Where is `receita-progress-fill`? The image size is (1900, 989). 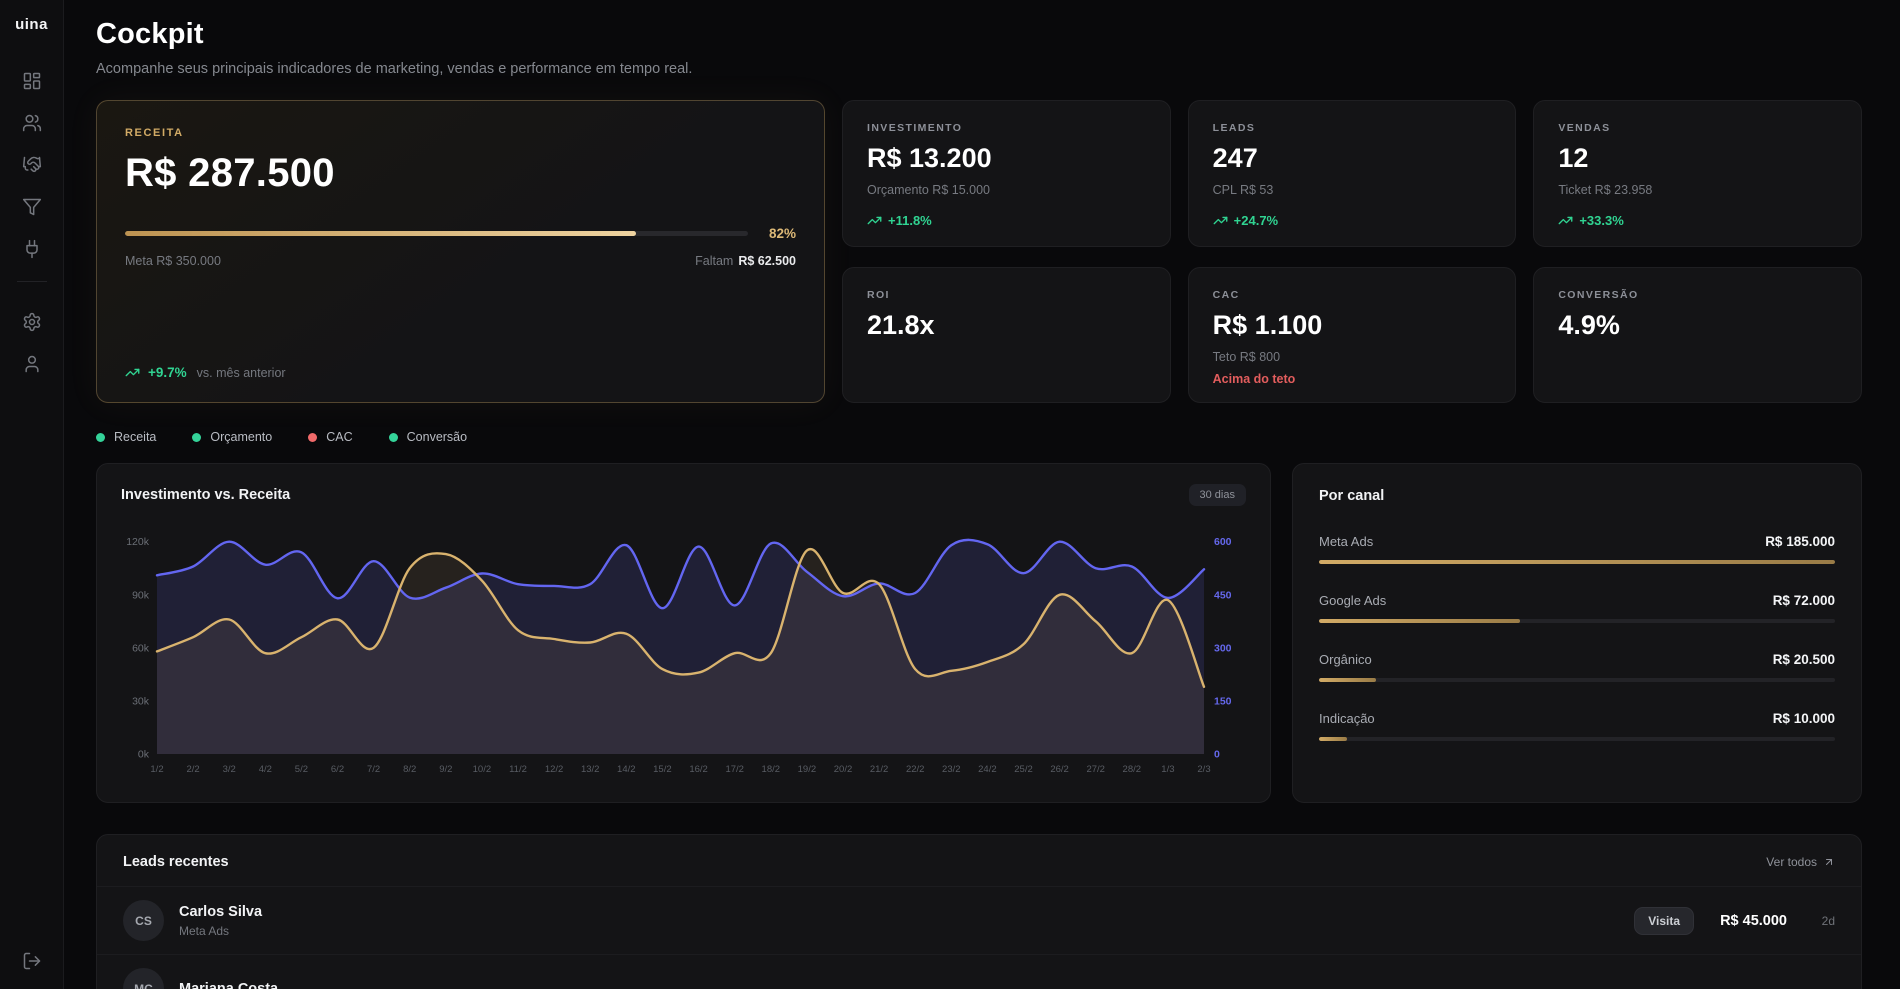 receita-progress-fill is located at coordinates (380, 233).